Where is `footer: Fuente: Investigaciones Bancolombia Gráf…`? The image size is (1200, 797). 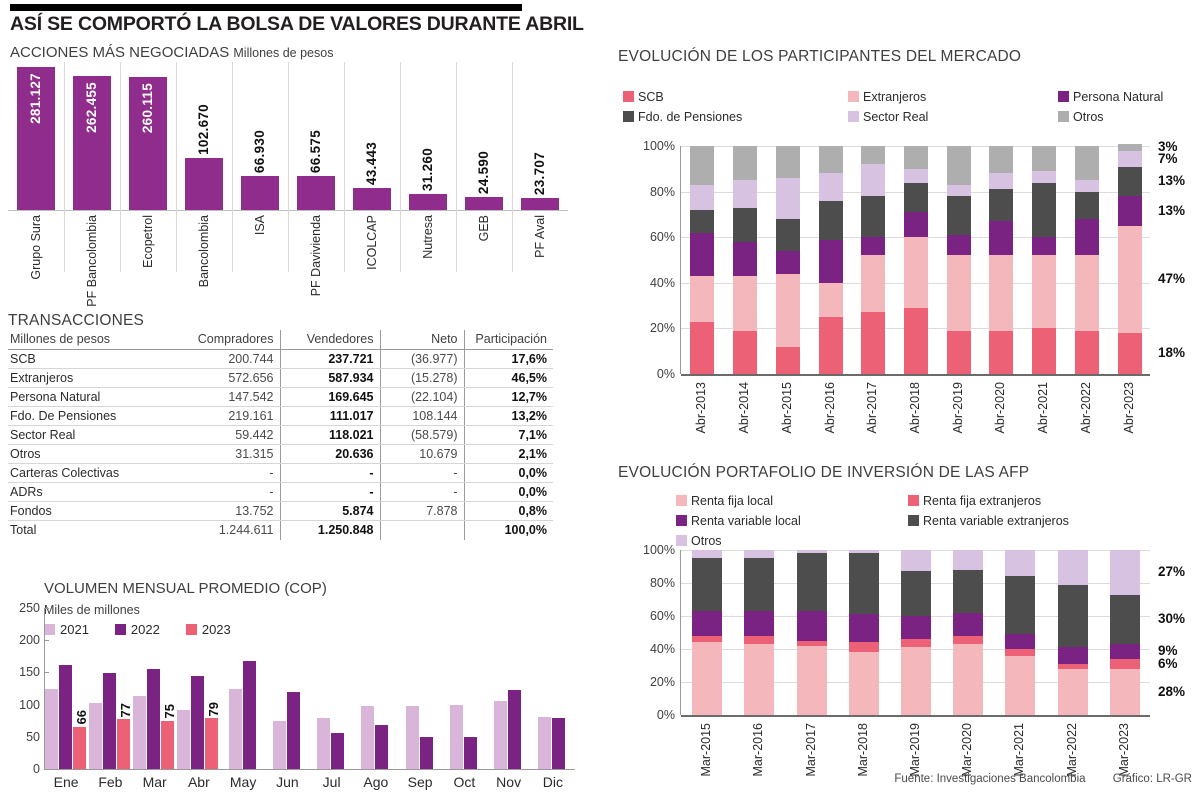
footer: Fuente: Investigaciones Bancolombia Gráf… is located at coordinates (1031, 779).